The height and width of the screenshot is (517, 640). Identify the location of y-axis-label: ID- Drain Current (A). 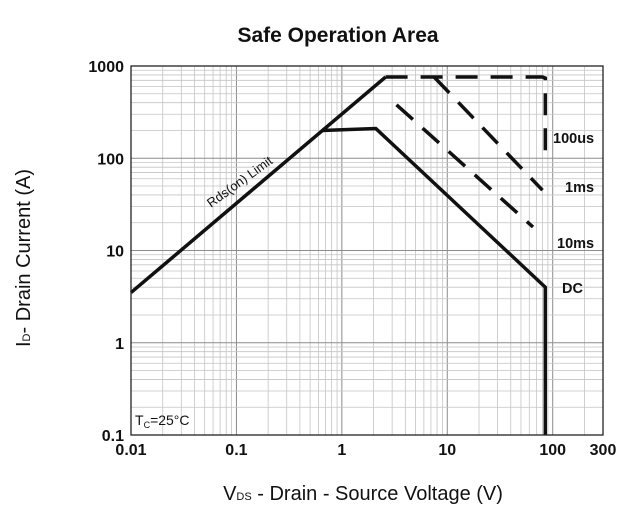
(24, 258).